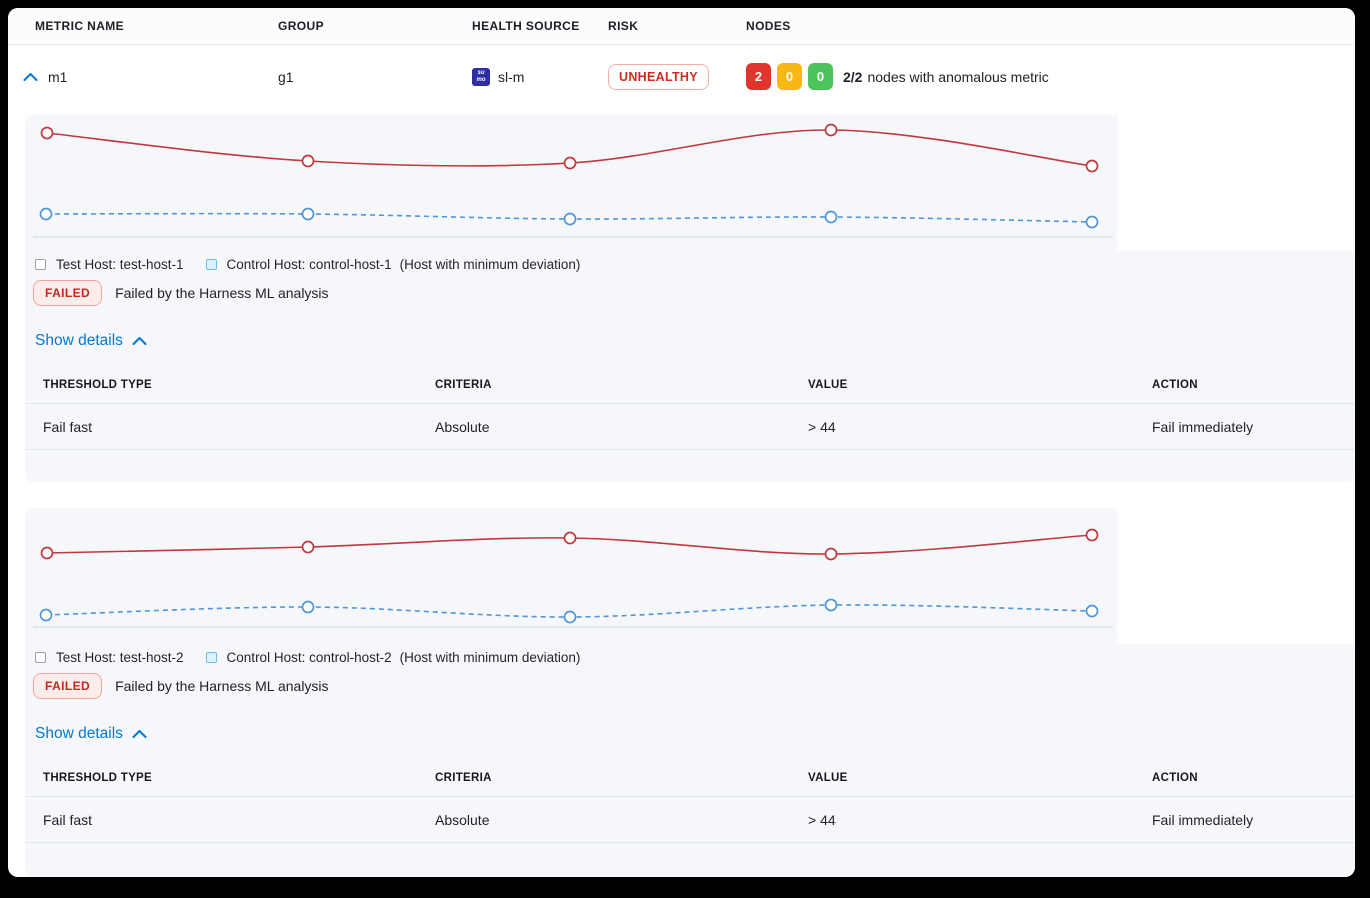 The width and height of the screenshot is (1370, 898). What do you see at coordinates (80, 26) in the screenshot?
I see `col-metric-name: METRIC NAME` at bounding box center [80, 26].